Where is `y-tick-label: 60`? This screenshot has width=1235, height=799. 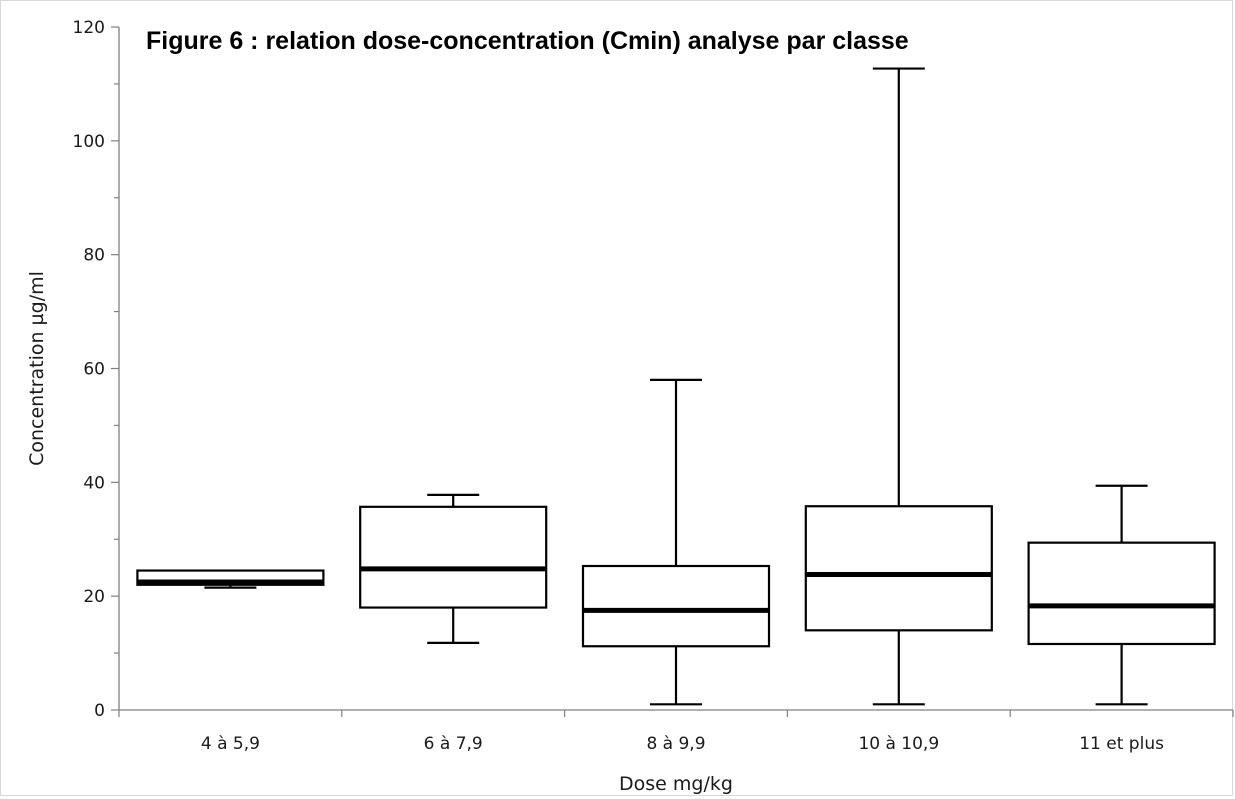
y-tick-label: 60 is located at coordinates (94, 370).